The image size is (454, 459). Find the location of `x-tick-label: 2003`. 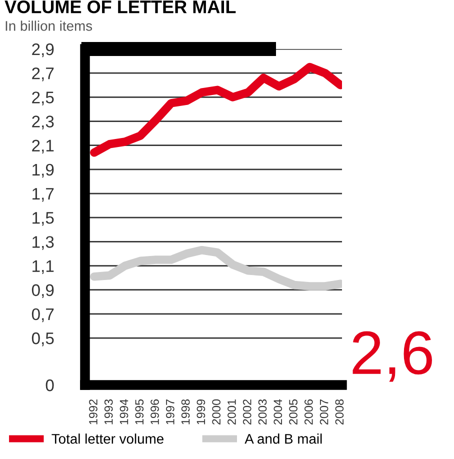

x-tick-label: 2003 is located at coordinates (262, 412).